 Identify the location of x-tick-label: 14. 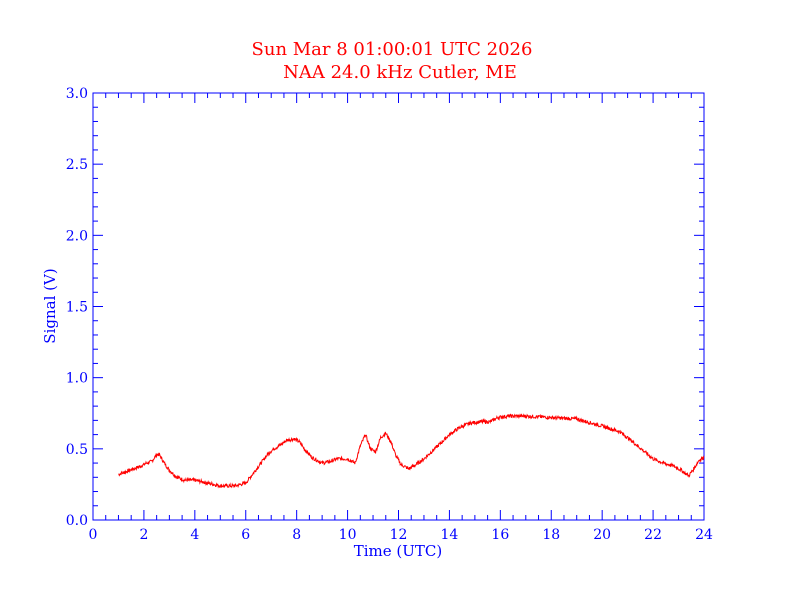
(450, 535).